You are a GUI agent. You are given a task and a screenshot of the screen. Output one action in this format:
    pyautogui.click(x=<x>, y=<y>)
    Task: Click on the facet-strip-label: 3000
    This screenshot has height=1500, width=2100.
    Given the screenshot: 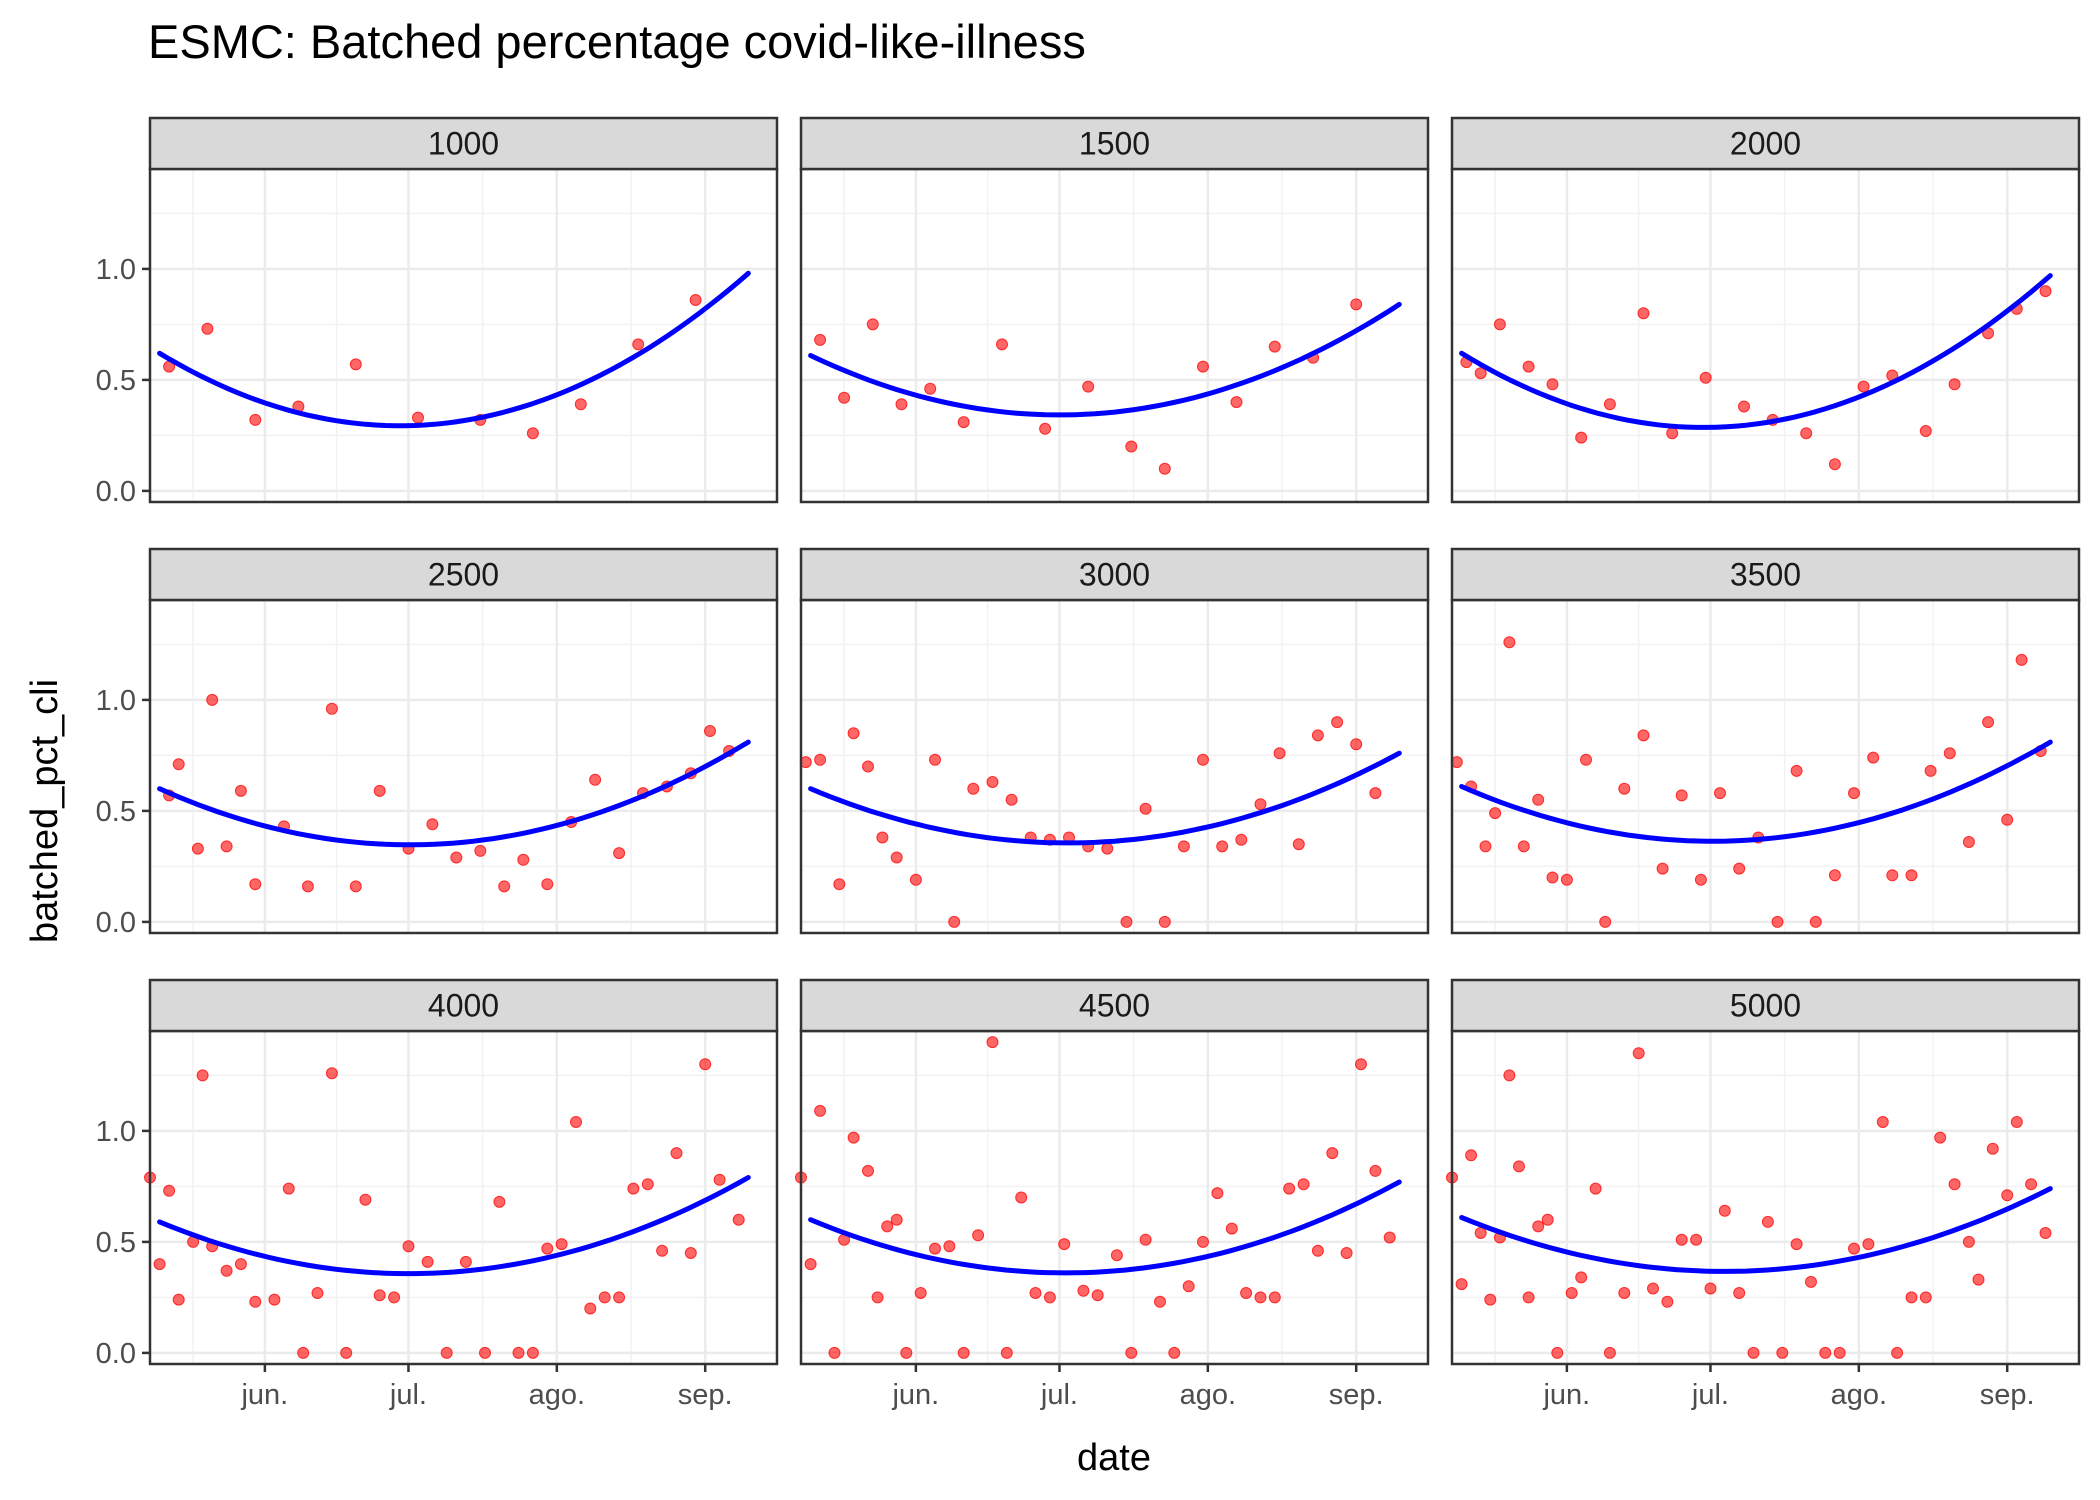 What is the action you would take?
    pyautogui.click(x=1114, y=575)
    